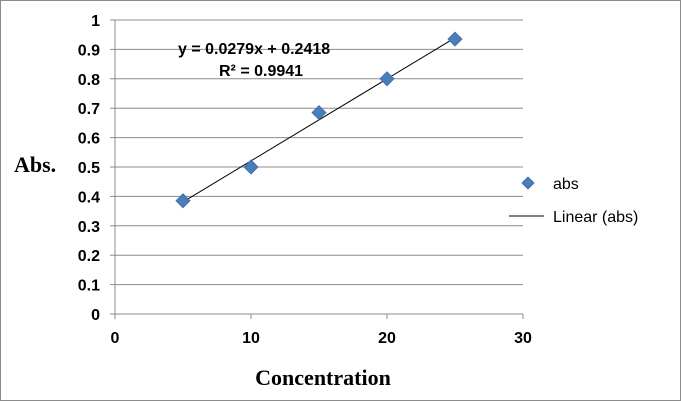 Image resolution: width=681 pixels, height=401 pixels. What do you see at coordinates (321, 338) in the screenshot?
I see `x-tick-labels: 0 10 20 30` at bounding box center [321, 338].